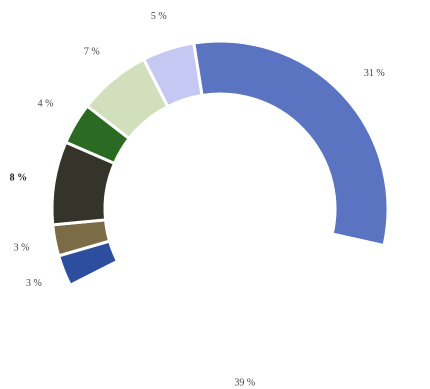 The height and width of the screenshot is (389, 430). I want to click on slice-label-0: 31 %, so click(374, 73).